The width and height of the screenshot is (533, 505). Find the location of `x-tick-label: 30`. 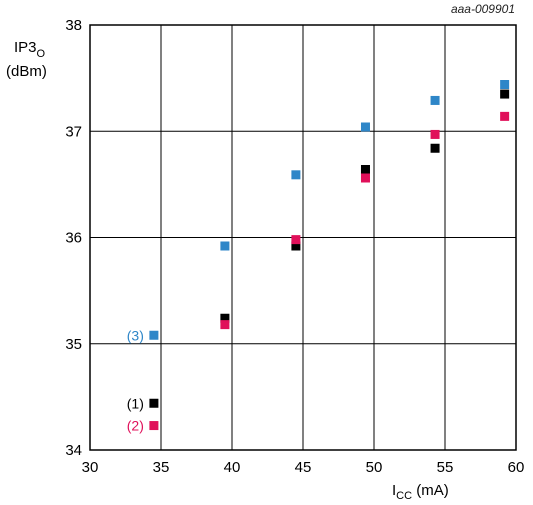

x-tick-label: 30 is located at coordinates (90, 467).